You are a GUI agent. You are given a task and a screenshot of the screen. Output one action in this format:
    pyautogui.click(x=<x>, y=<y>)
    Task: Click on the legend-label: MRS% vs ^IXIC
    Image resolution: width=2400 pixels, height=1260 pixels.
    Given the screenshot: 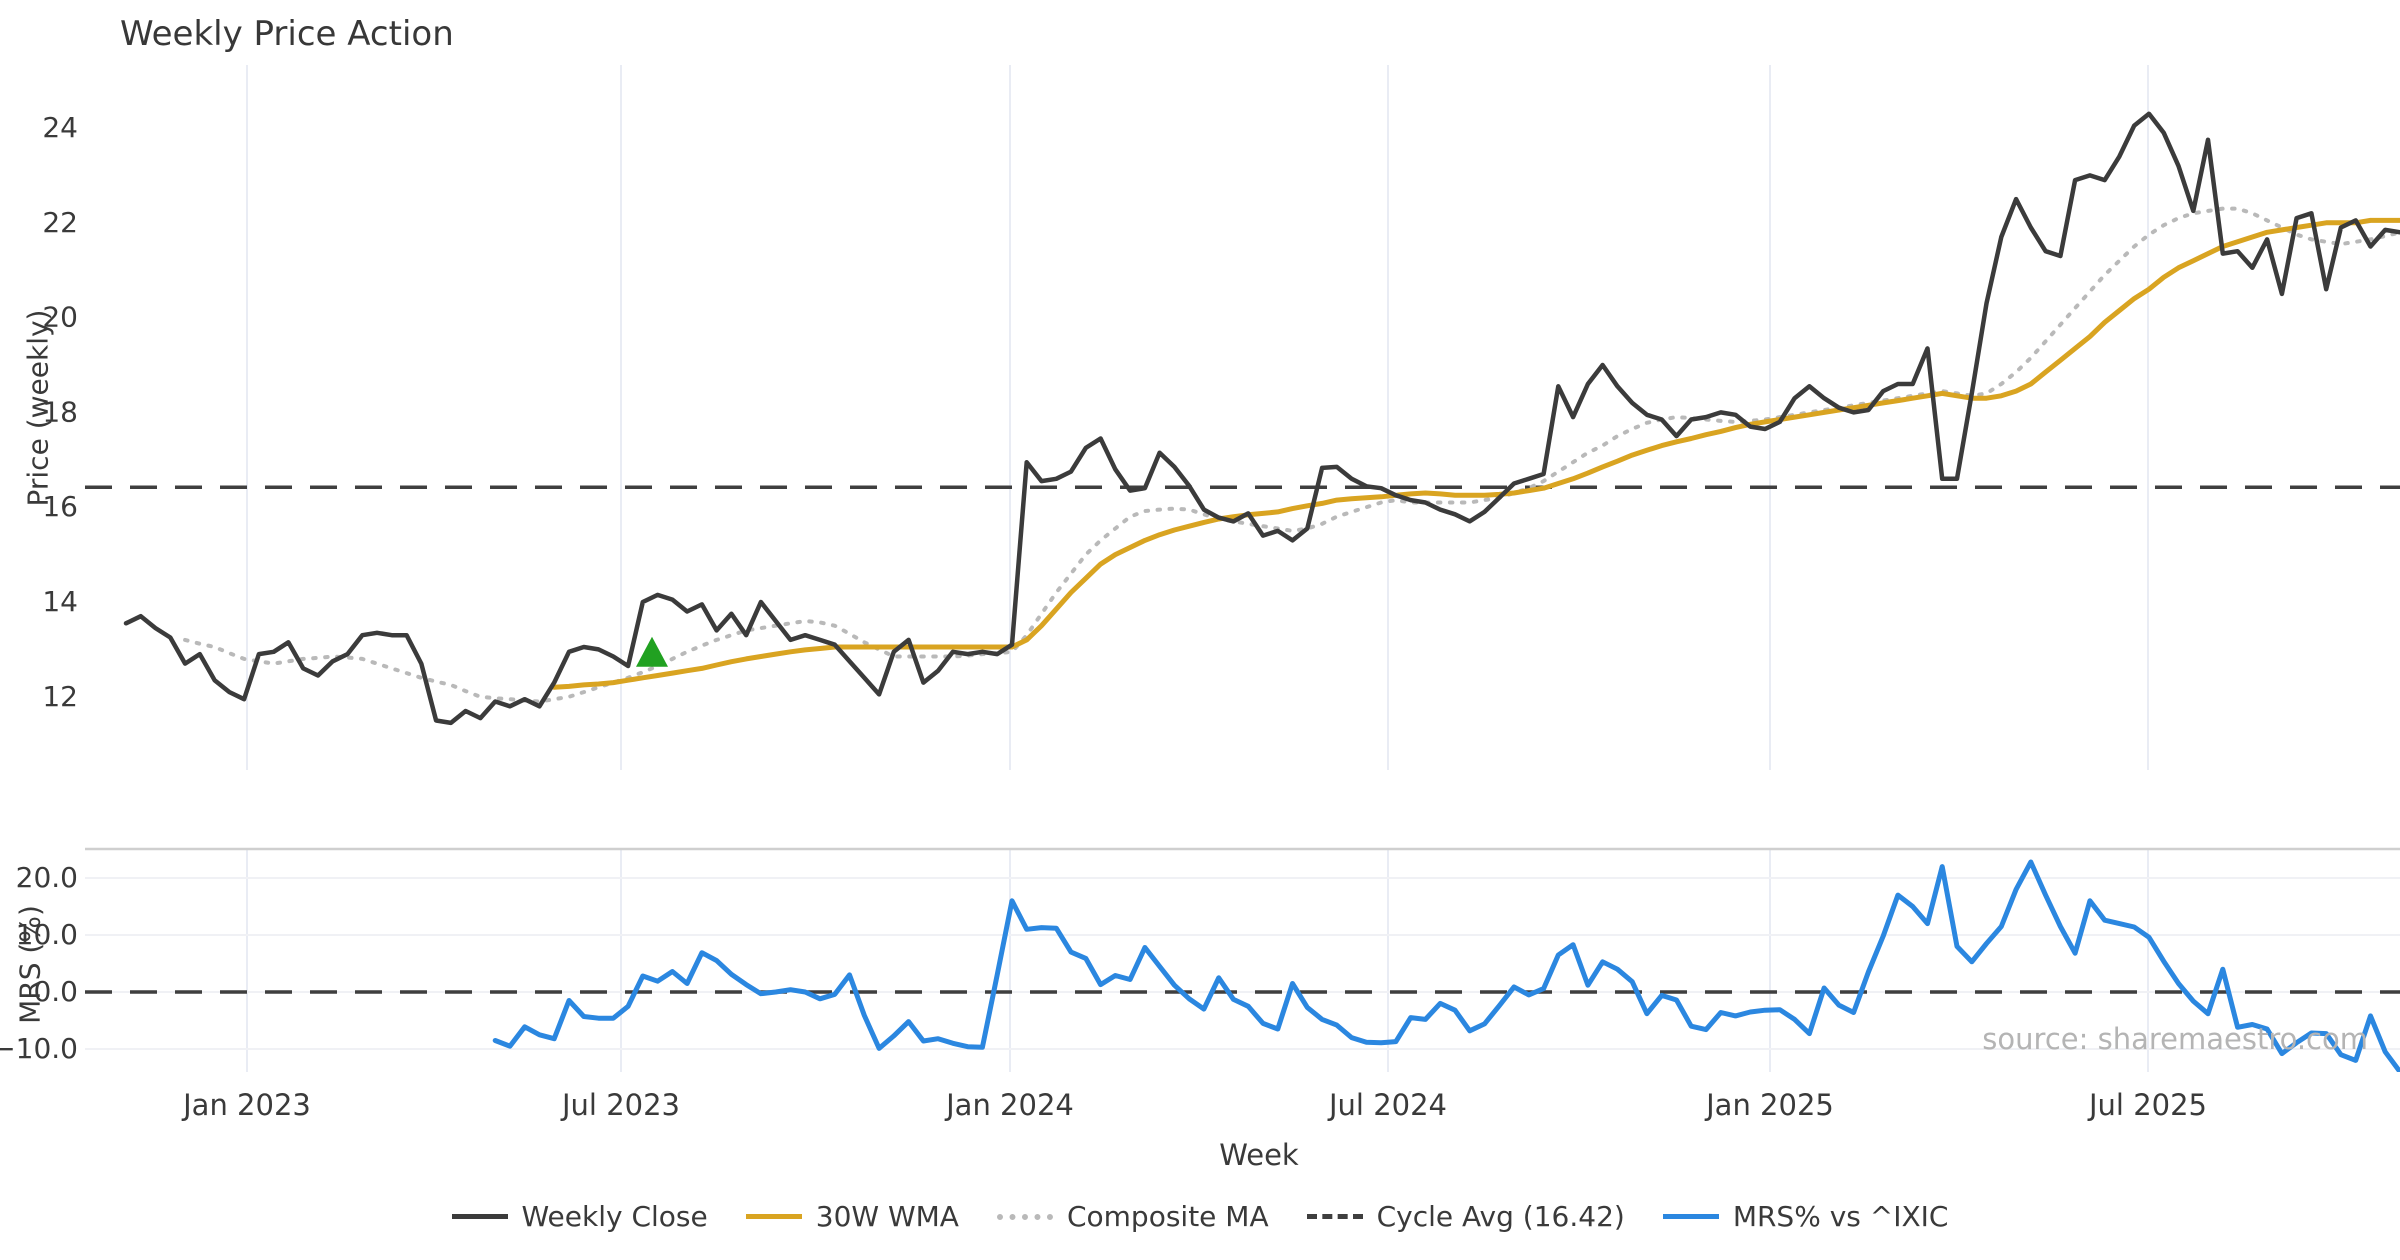 What is the action you would take?
    pyautogui.click(x=1840, y=1216)
    